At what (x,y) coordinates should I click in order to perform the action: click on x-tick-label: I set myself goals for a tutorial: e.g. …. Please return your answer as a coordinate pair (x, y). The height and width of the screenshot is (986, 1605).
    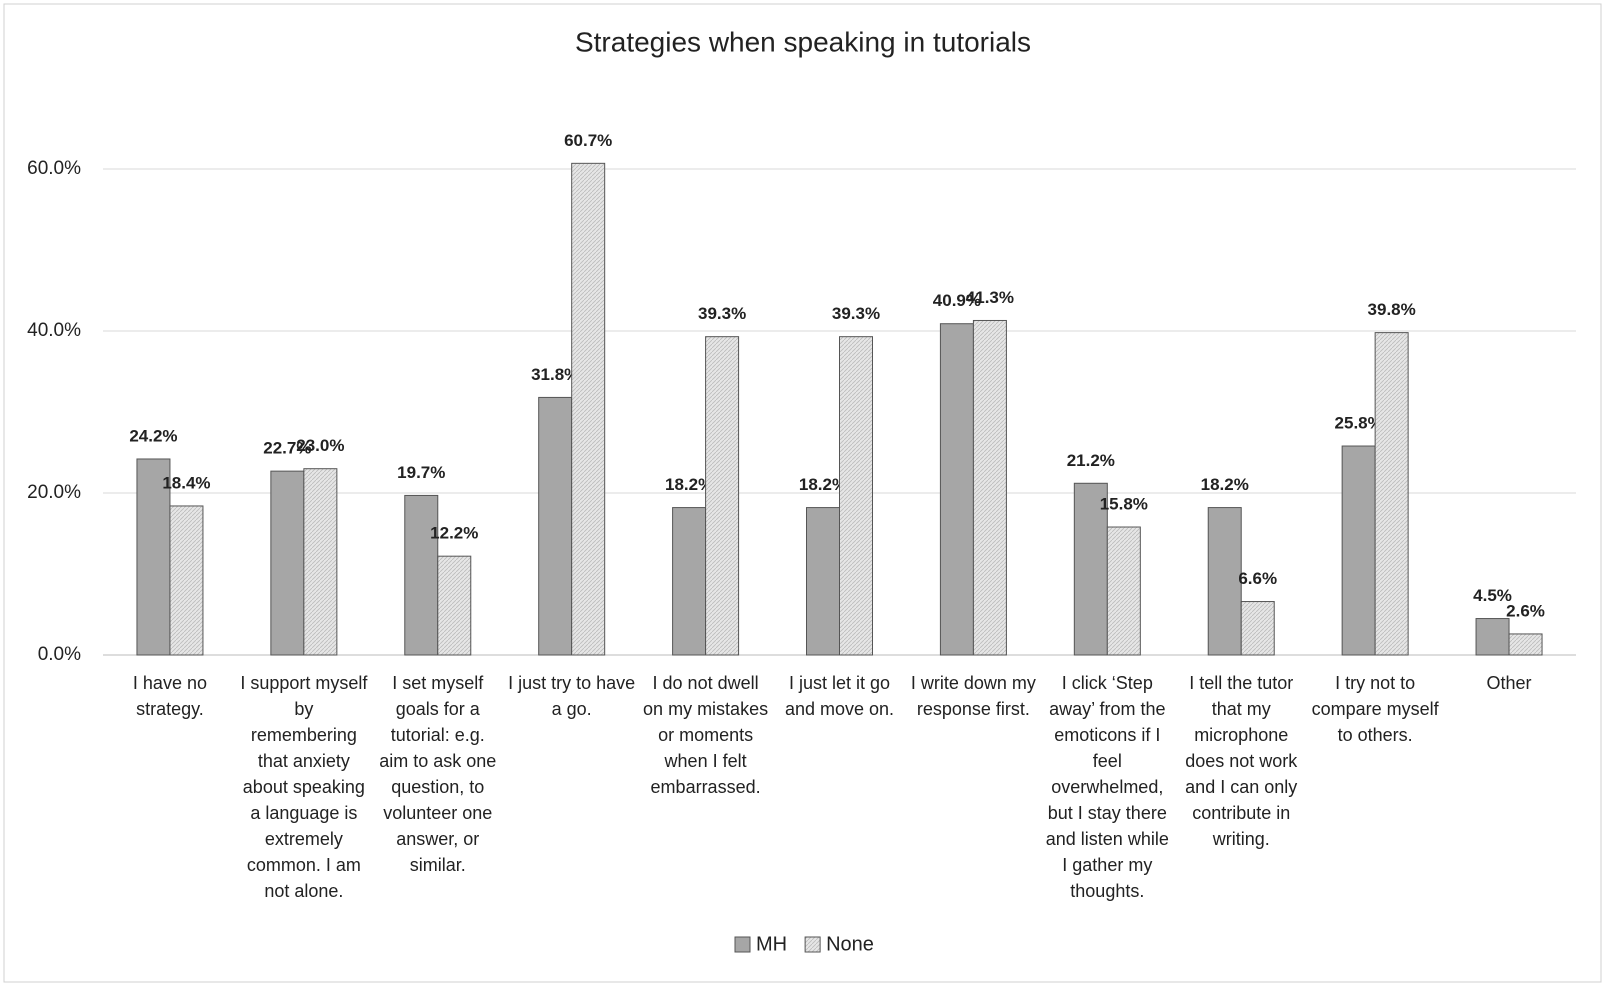
    Looking at the image, I should click on (438, 774).